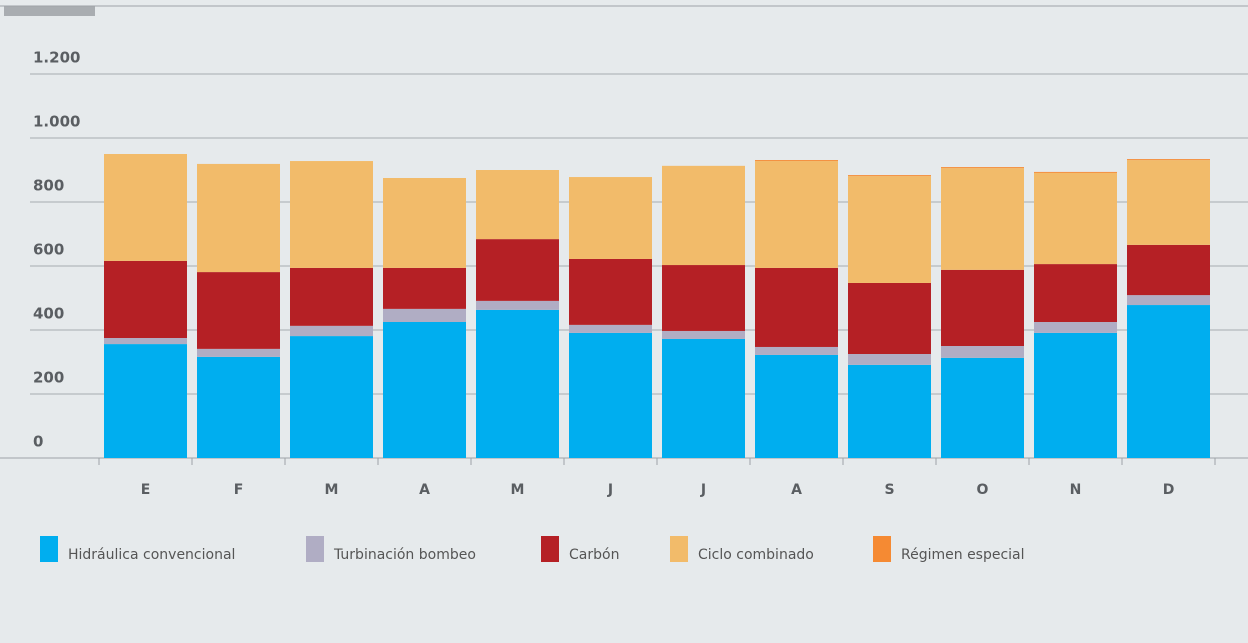 The height and width of the screenshot is (643, 1248). What do you see at coordinates (404, 555) in the screenshot?
I see `legend-label: Turbinación bombeo` at bounding box center [404, 555].